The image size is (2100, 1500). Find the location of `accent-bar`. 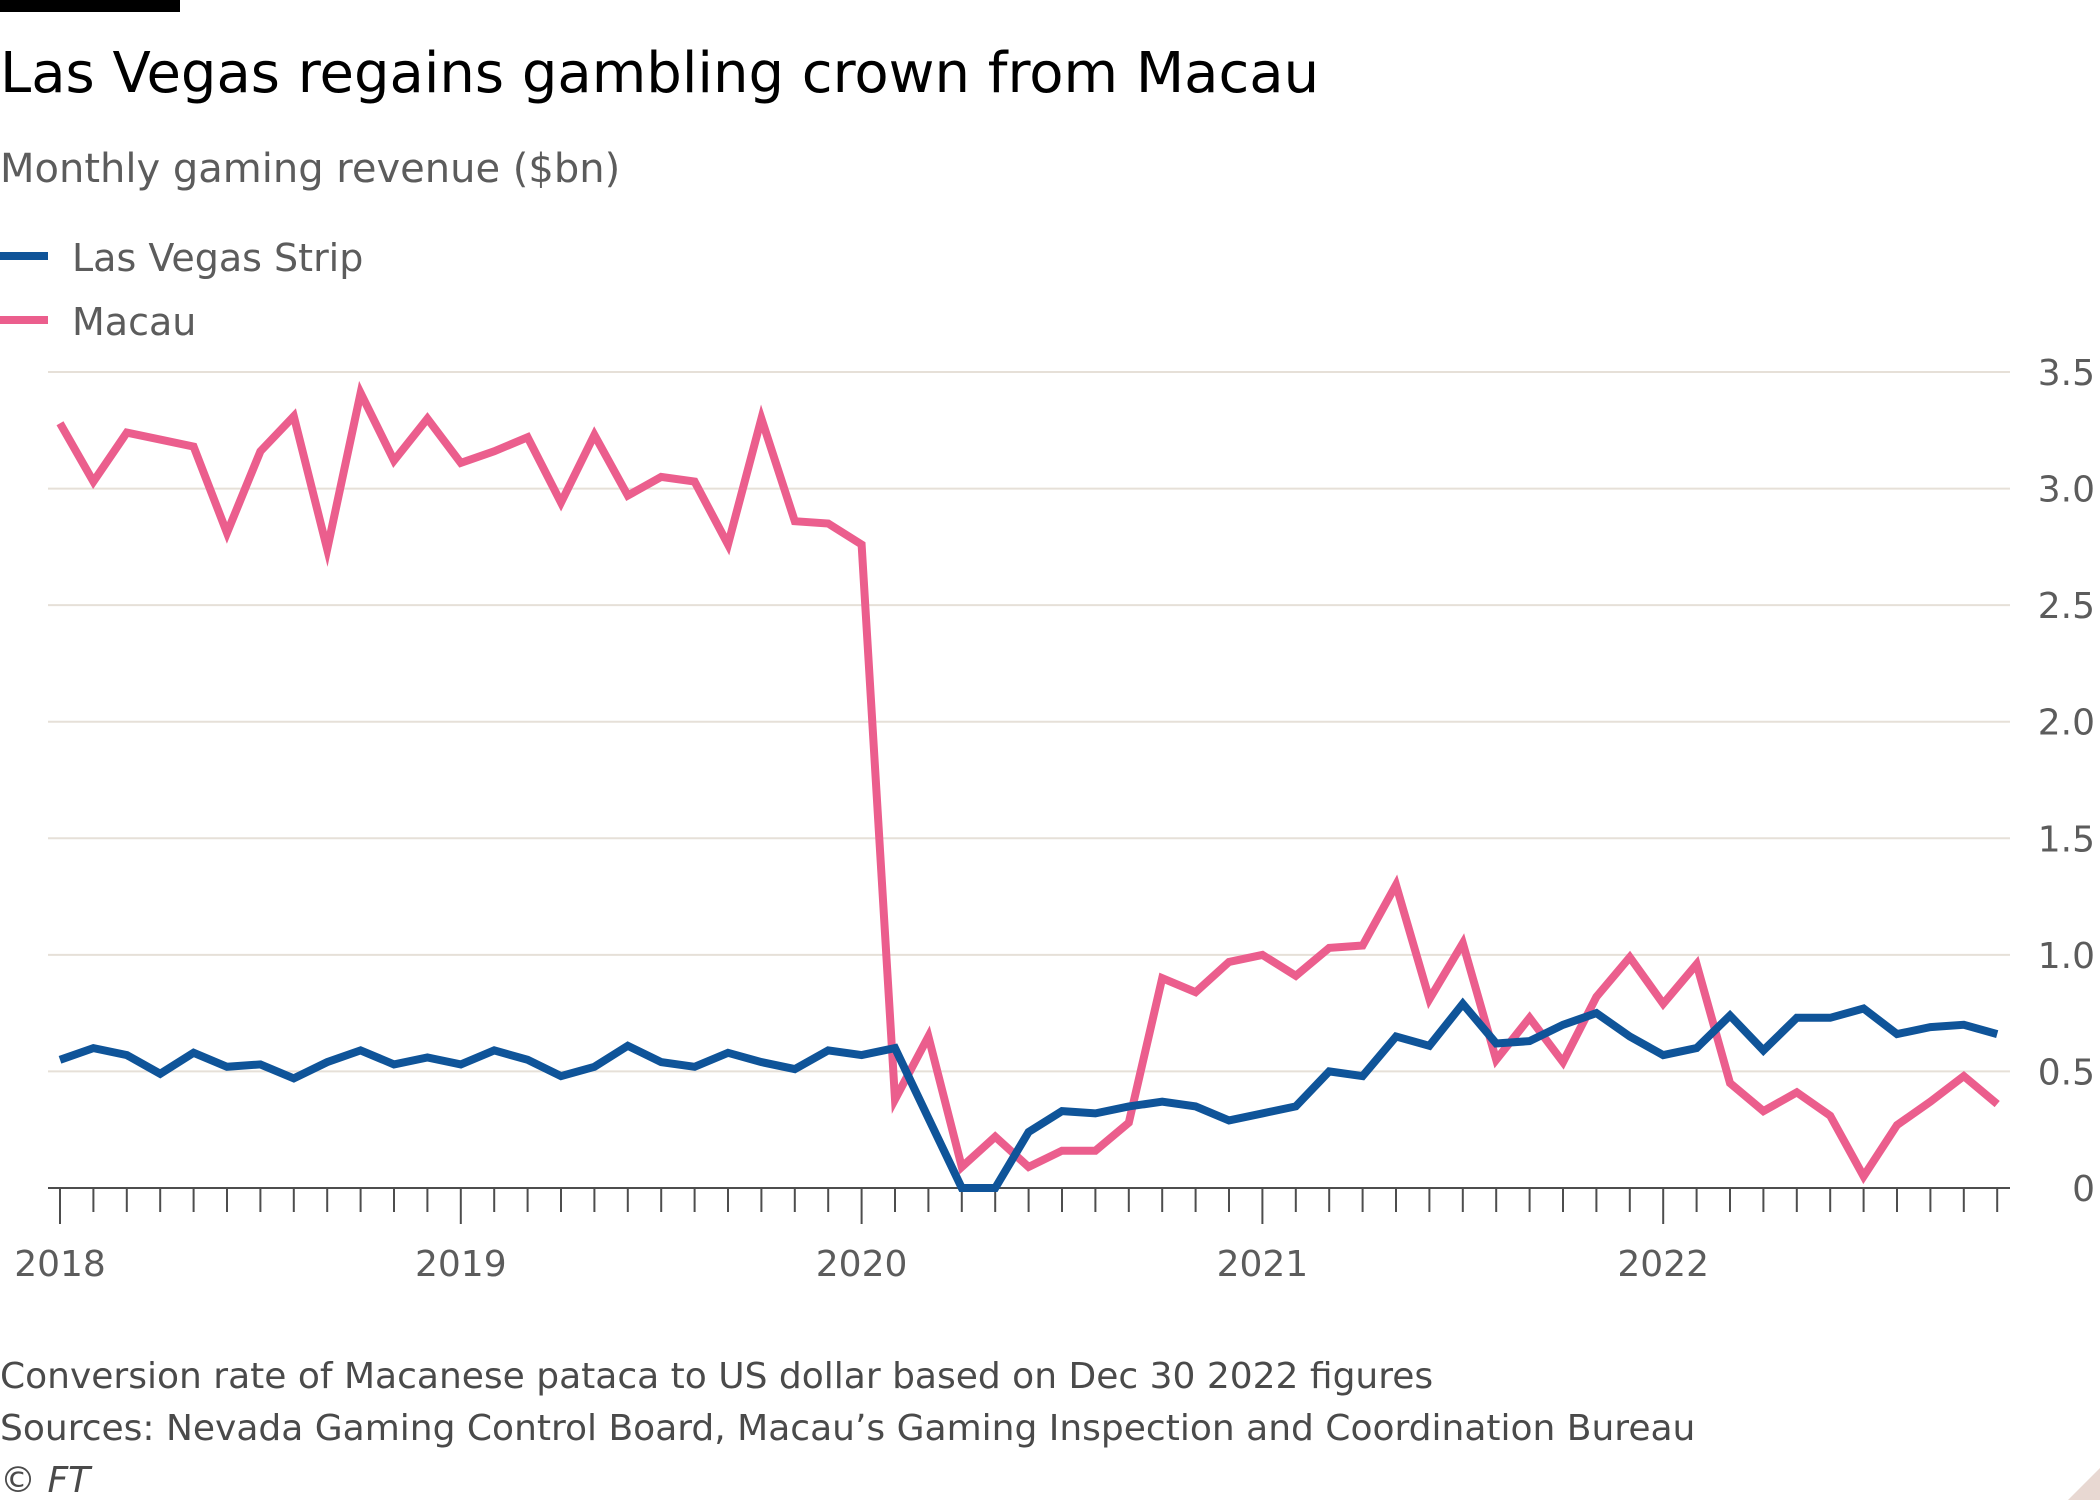

accent-bar is located at coordinates (90, 6).